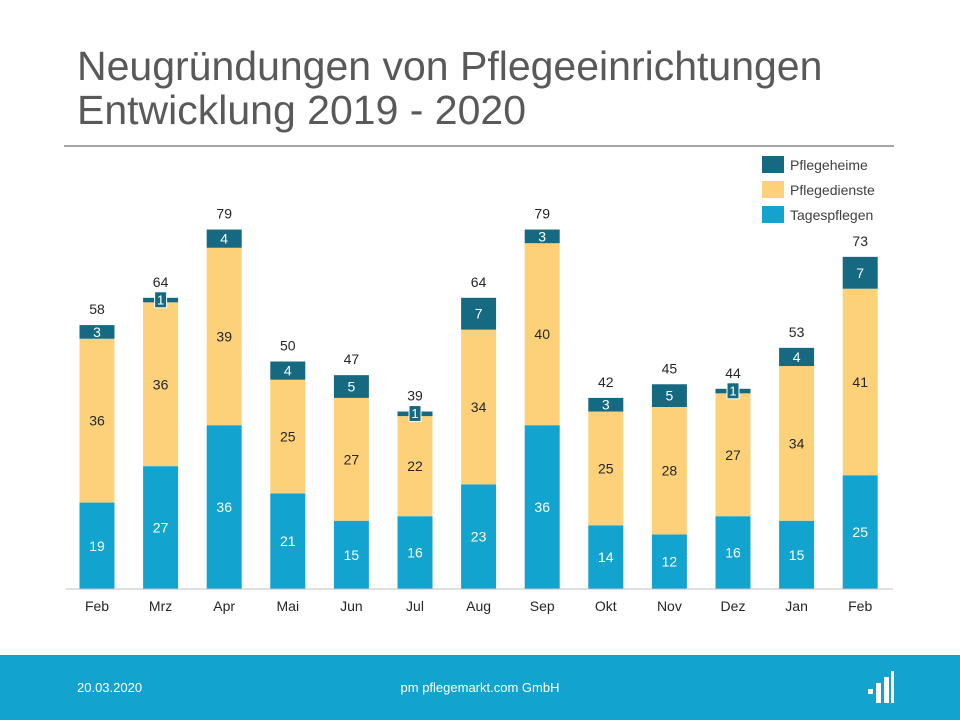  What do you see at coordinates (478, 606) in the screenshot?
I see `x-tick-label-6: Aug` at bounding box center [478, 606].